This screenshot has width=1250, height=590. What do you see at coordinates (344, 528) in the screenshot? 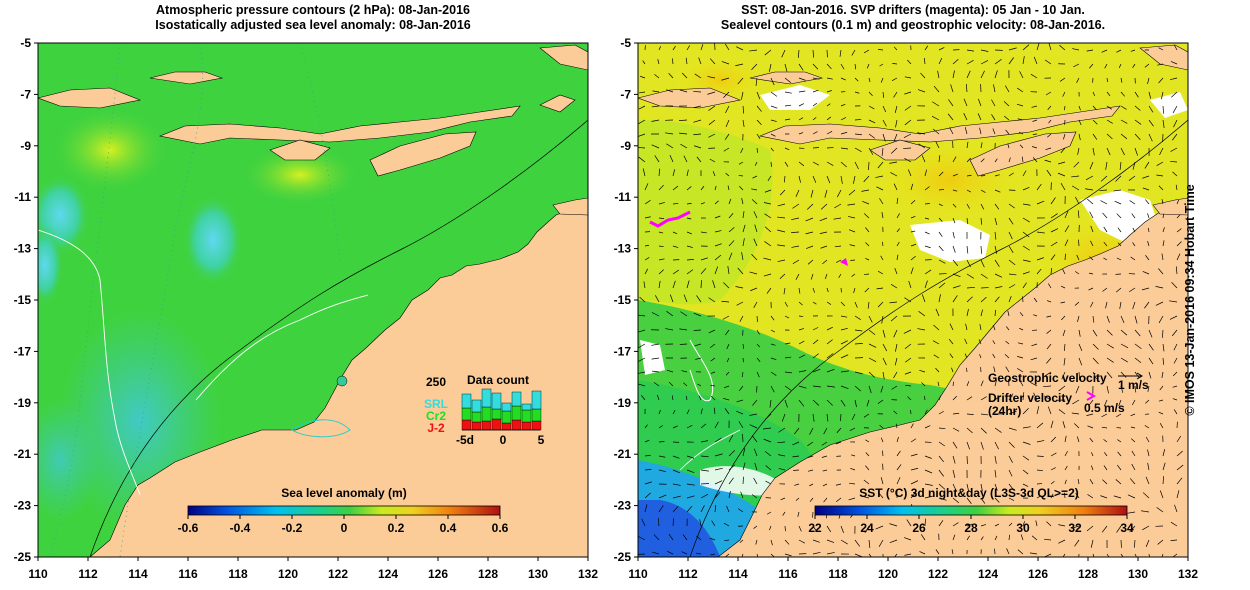
I see `colorbar-tick-label: 0` at bounding box center [344, 528].